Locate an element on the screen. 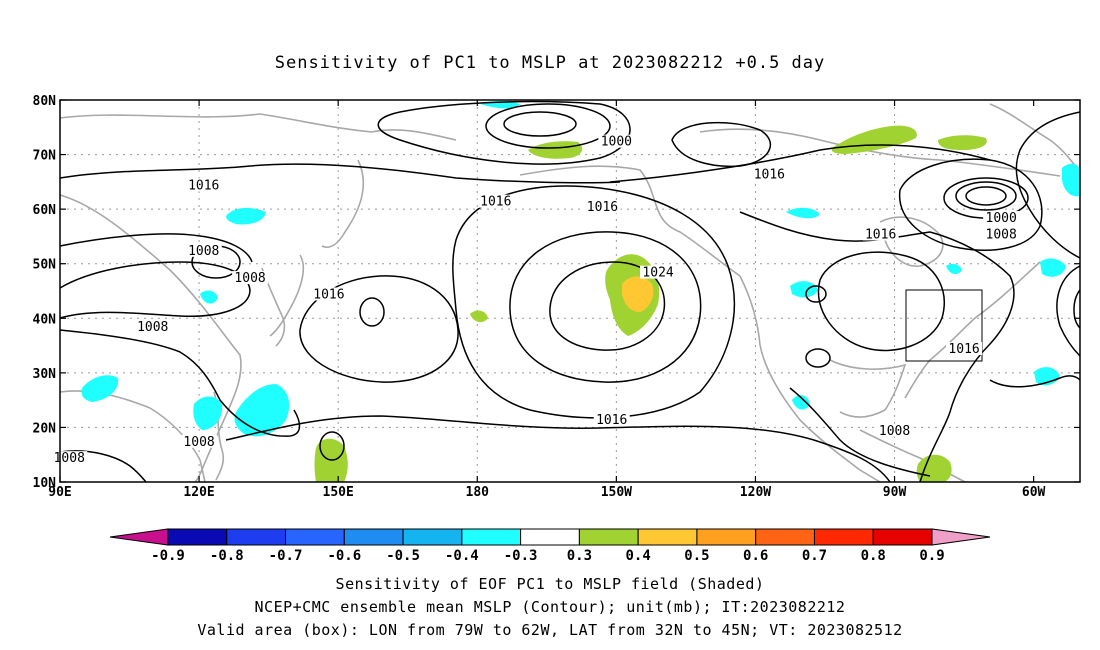  contour-1008-canada is located at coordinates (970, 204).